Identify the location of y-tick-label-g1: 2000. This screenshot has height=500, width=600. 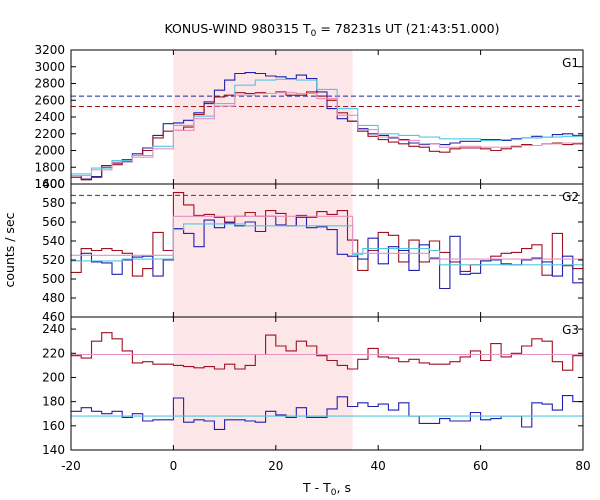
(49, 151).